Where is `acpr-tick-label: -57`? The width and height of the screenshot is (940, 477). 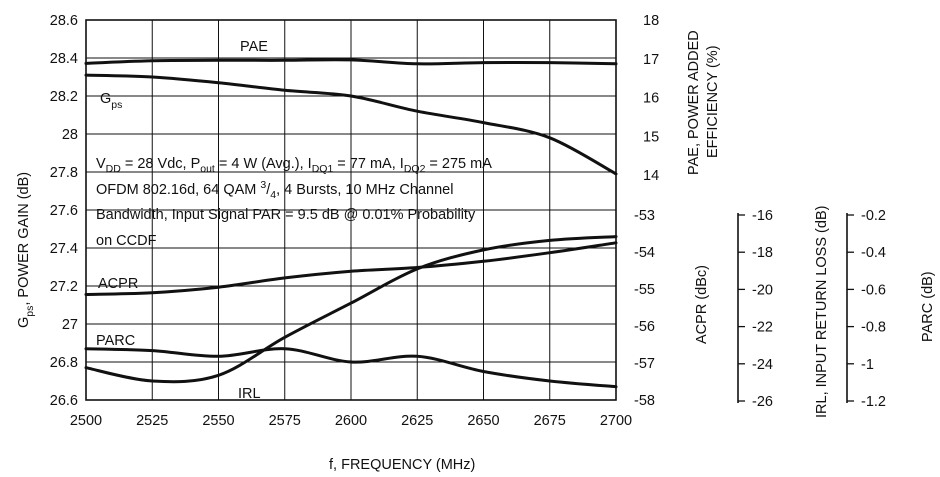 acpr-tick-label: -57 is located at coordinates (644, 364).